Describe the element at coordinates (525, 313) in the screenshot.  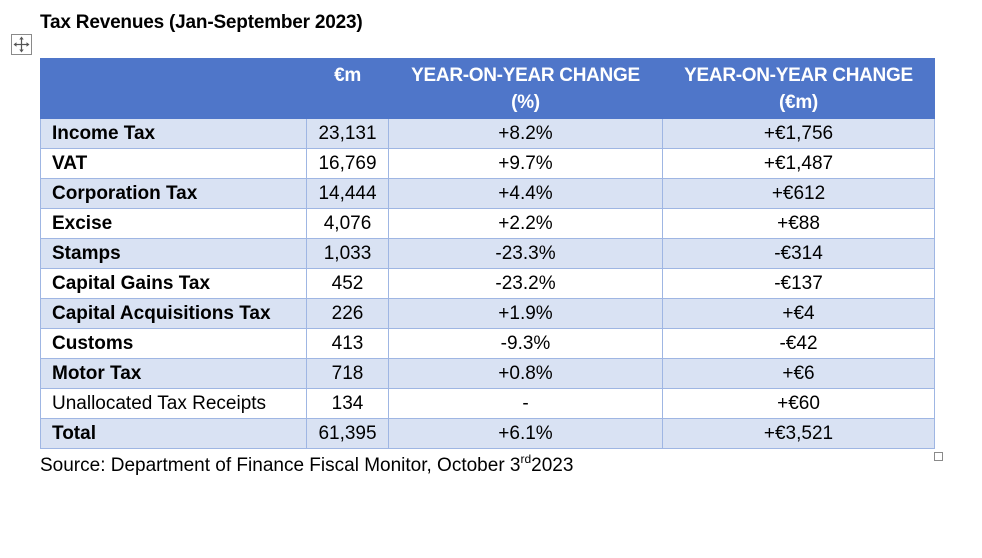
I see `row-change-pct: +1.9%` at that location.